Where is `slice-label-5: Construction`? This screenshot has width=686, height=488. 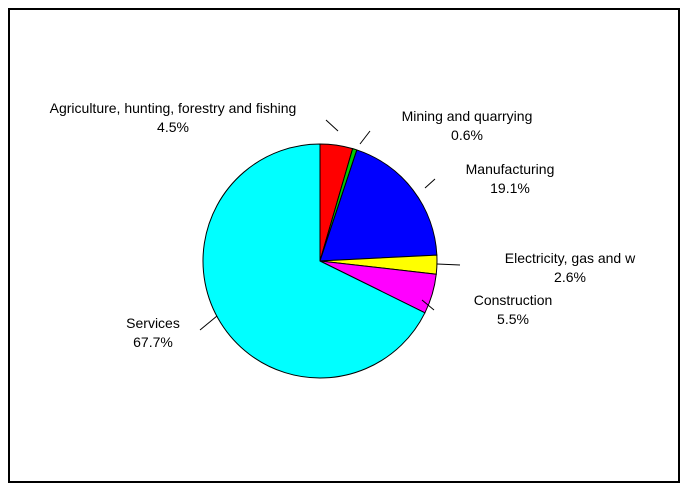 slice-label-5: Construction is located at coordinates (513, 300).